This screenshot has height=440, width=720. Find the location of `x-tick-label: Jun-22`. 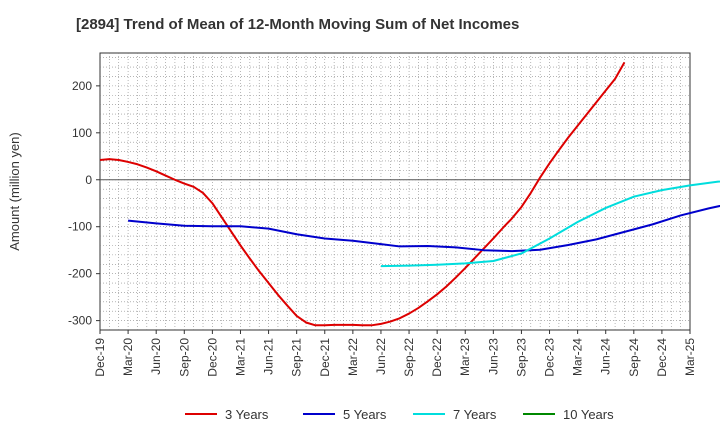

x-tick-label: Jun-22 is located at coordinates (381, 356).